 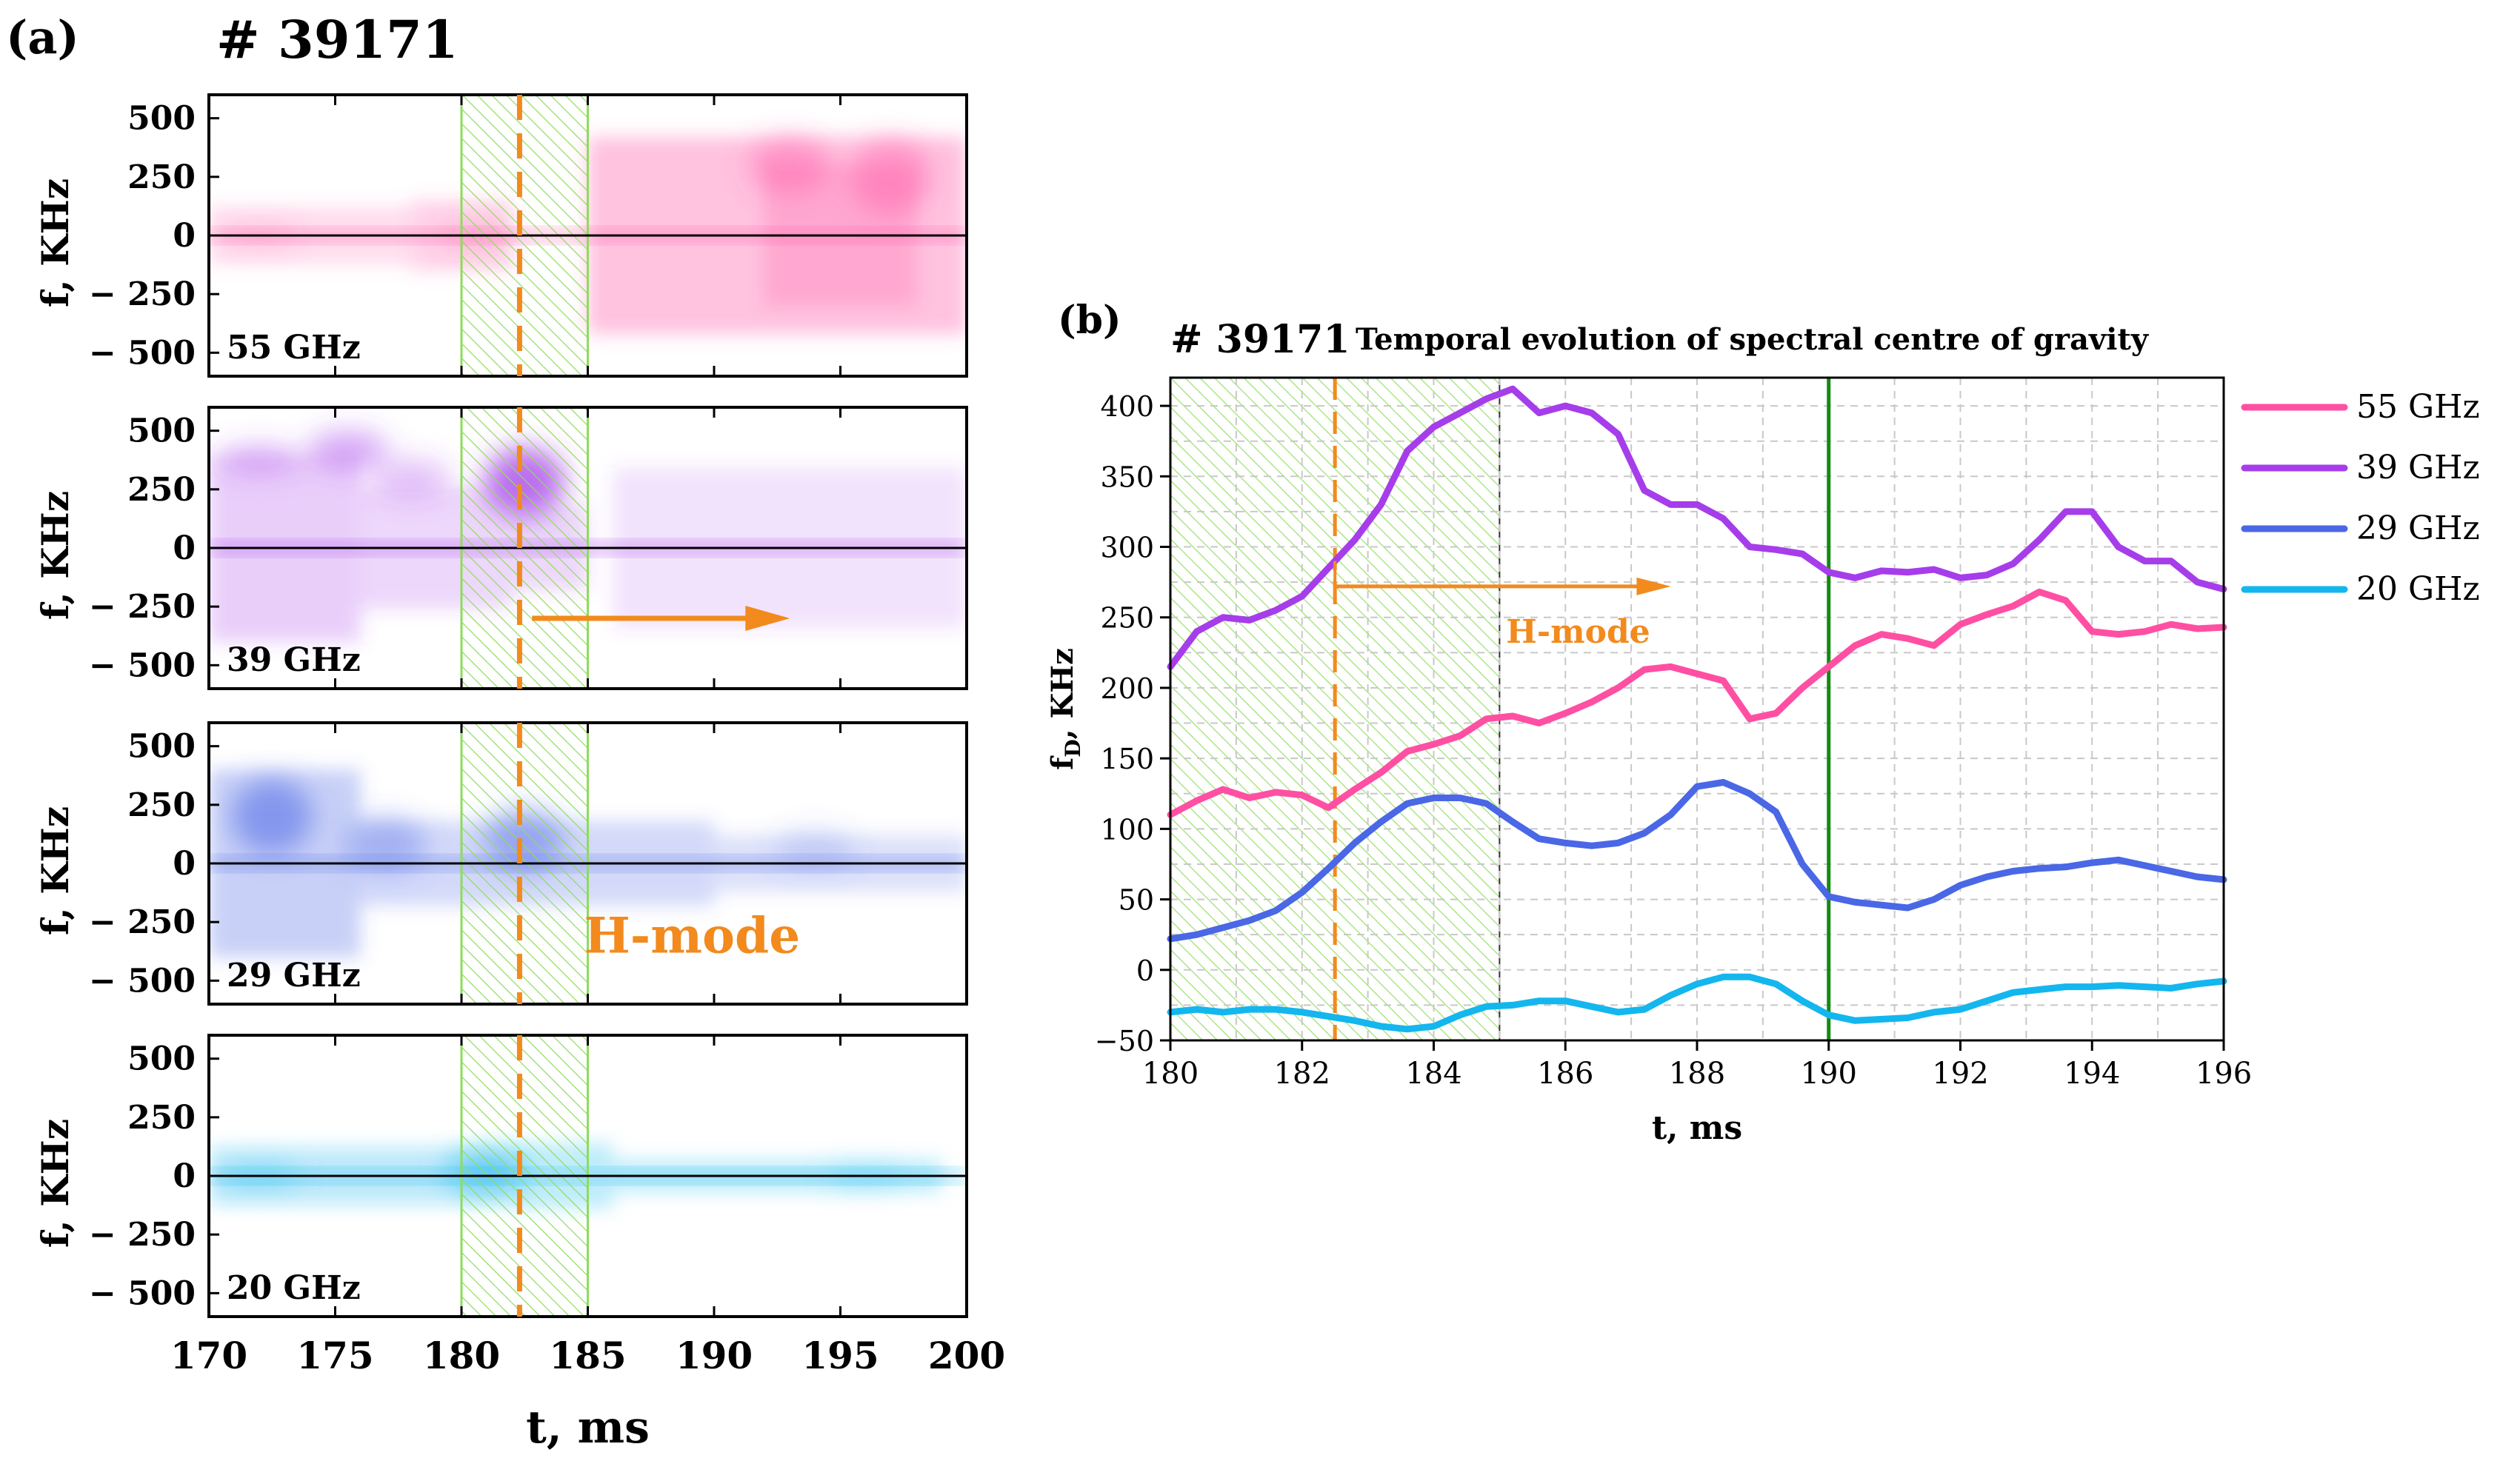 What do you see at coordinates (500, 863) in the screenshot?
I see `spectrogram-2: 500 250 0 − 250 − 500 f, KHz 29 GHz H-mode` at bounding box center [500, 863].